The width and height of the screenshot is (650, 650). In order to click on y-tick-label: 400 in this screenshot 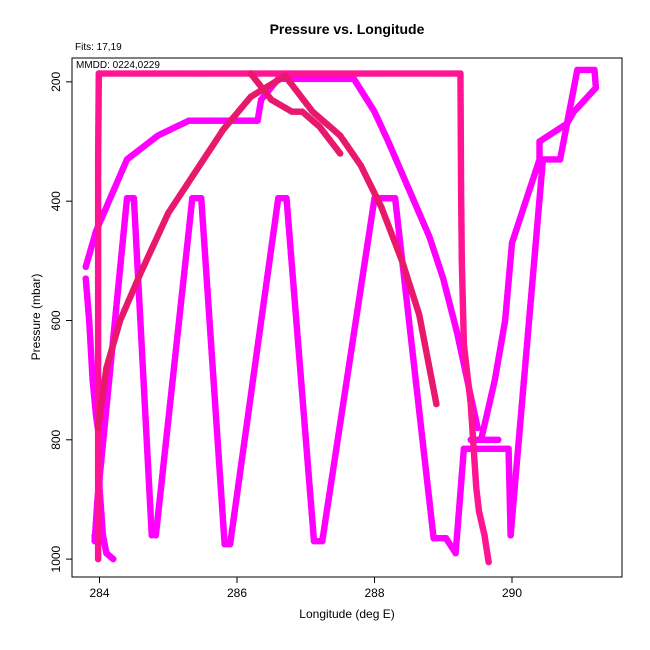, I will do `click(56, 201)`.